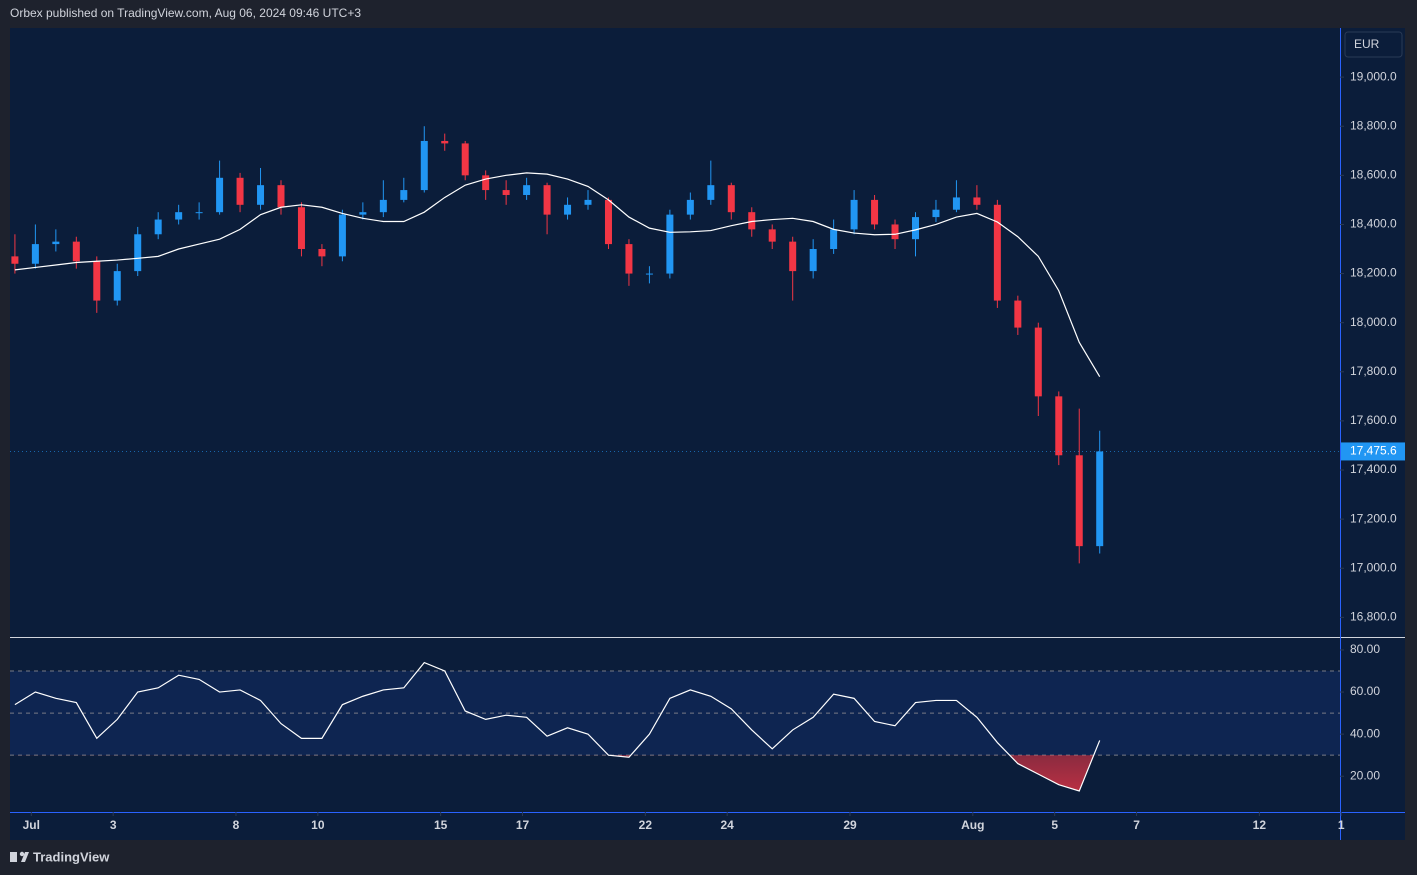 The width and height of the screenshot is (1417, 875). I want to click on x-tick-label: 3, so click(113, 825).